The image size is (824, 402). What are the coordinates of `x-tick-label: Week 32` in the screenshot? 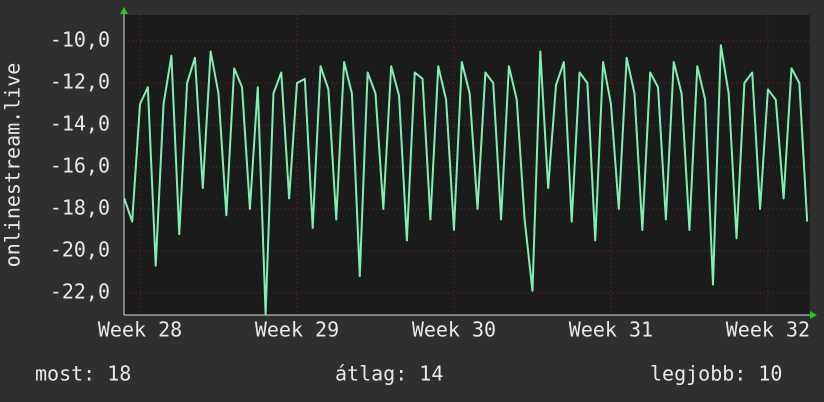 It's located at (768, 330).